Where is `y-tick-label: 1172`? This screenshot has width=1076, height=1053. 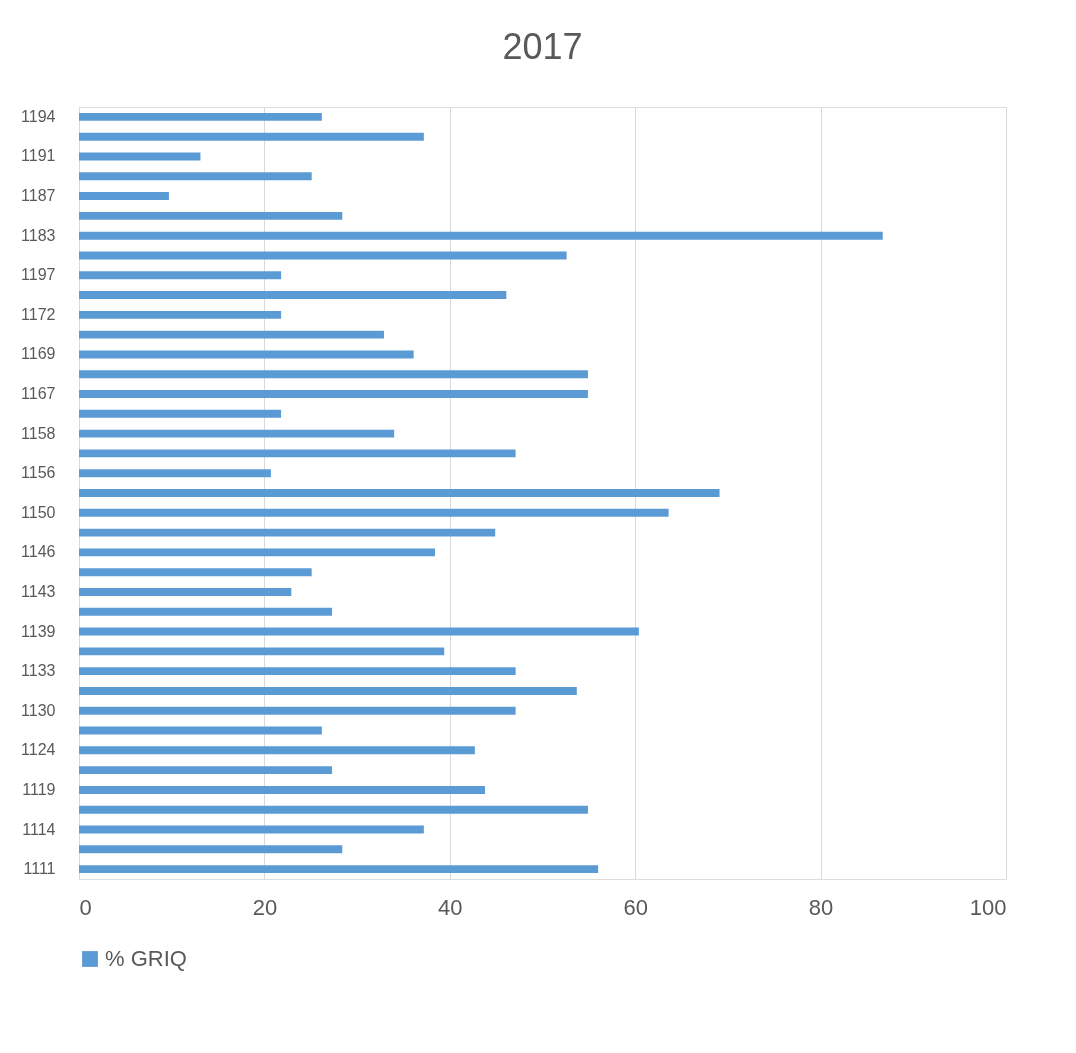 y-tick-label: 1172 is located at coordinates (38, 314).